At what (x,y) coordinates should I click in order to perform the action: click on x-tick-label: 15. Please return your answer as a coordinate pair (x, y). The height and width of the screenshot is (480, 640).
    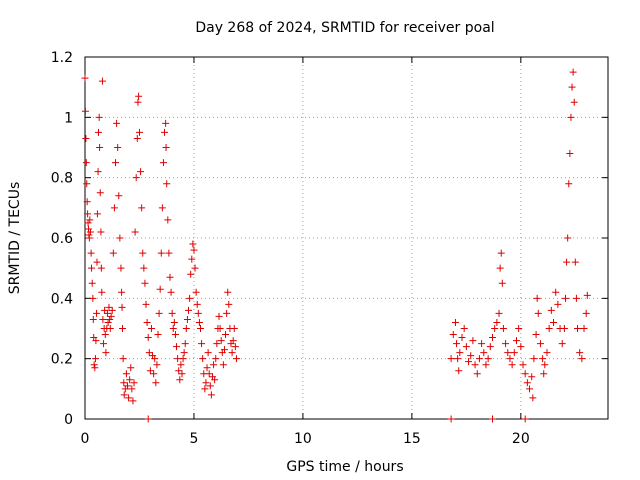
    Looking at the image, I should click on (412, 439).